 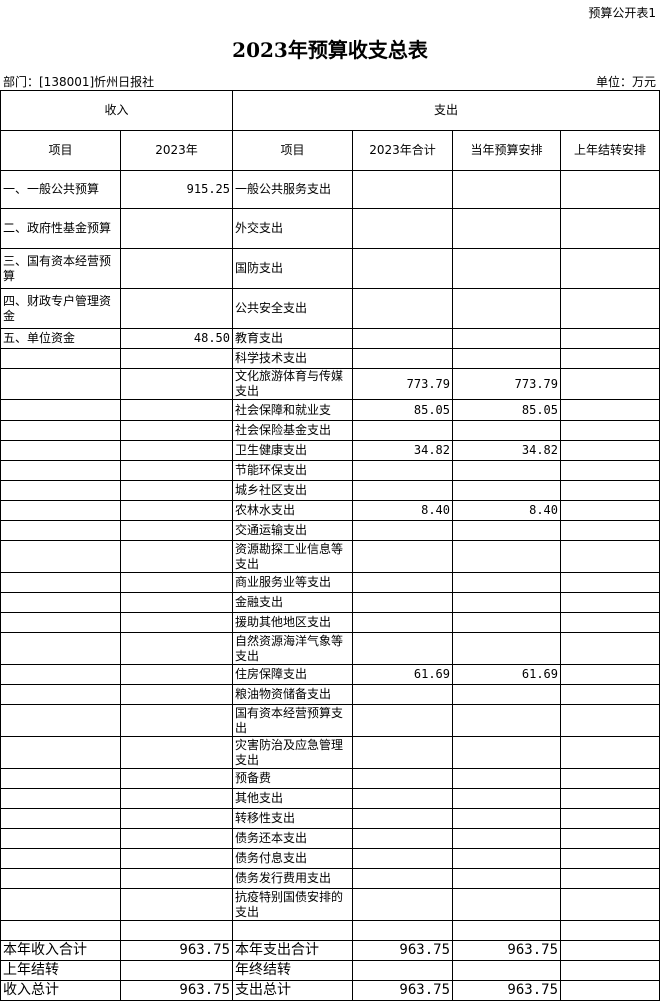 What do you see at coordinates (403, 384) in the screenshot?
I see `amount-cell: 773.79` at bounding box center [403, 384].